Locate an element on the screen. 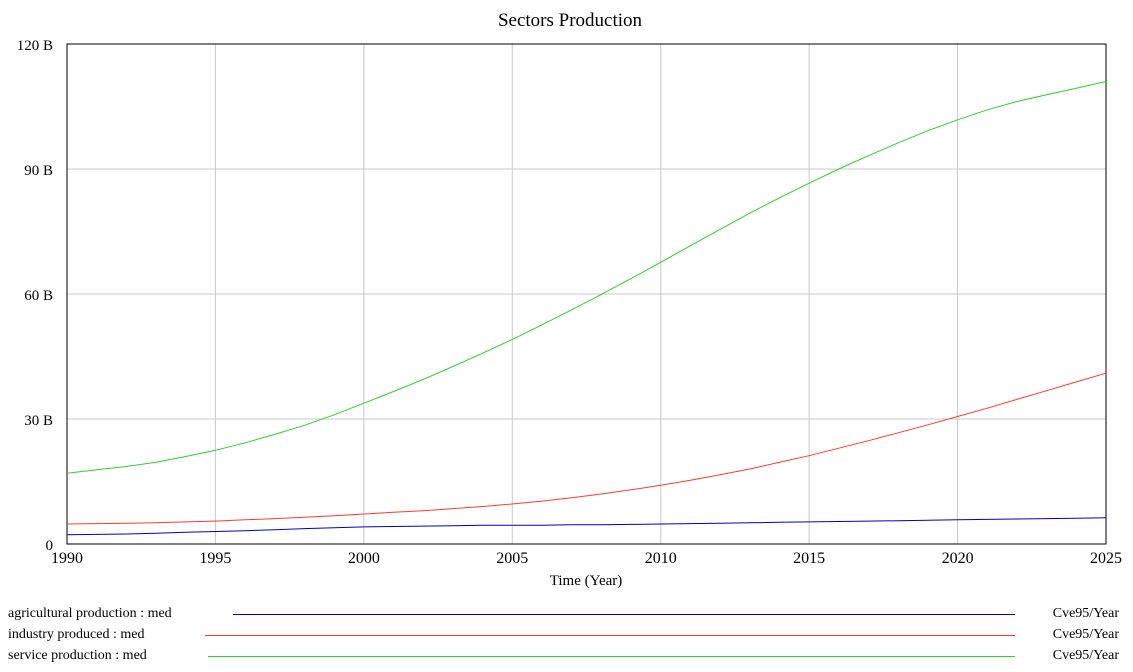  legend-entry-agricultural: agricultural production : med Cve95/Year is located at coordinates (566, 615).